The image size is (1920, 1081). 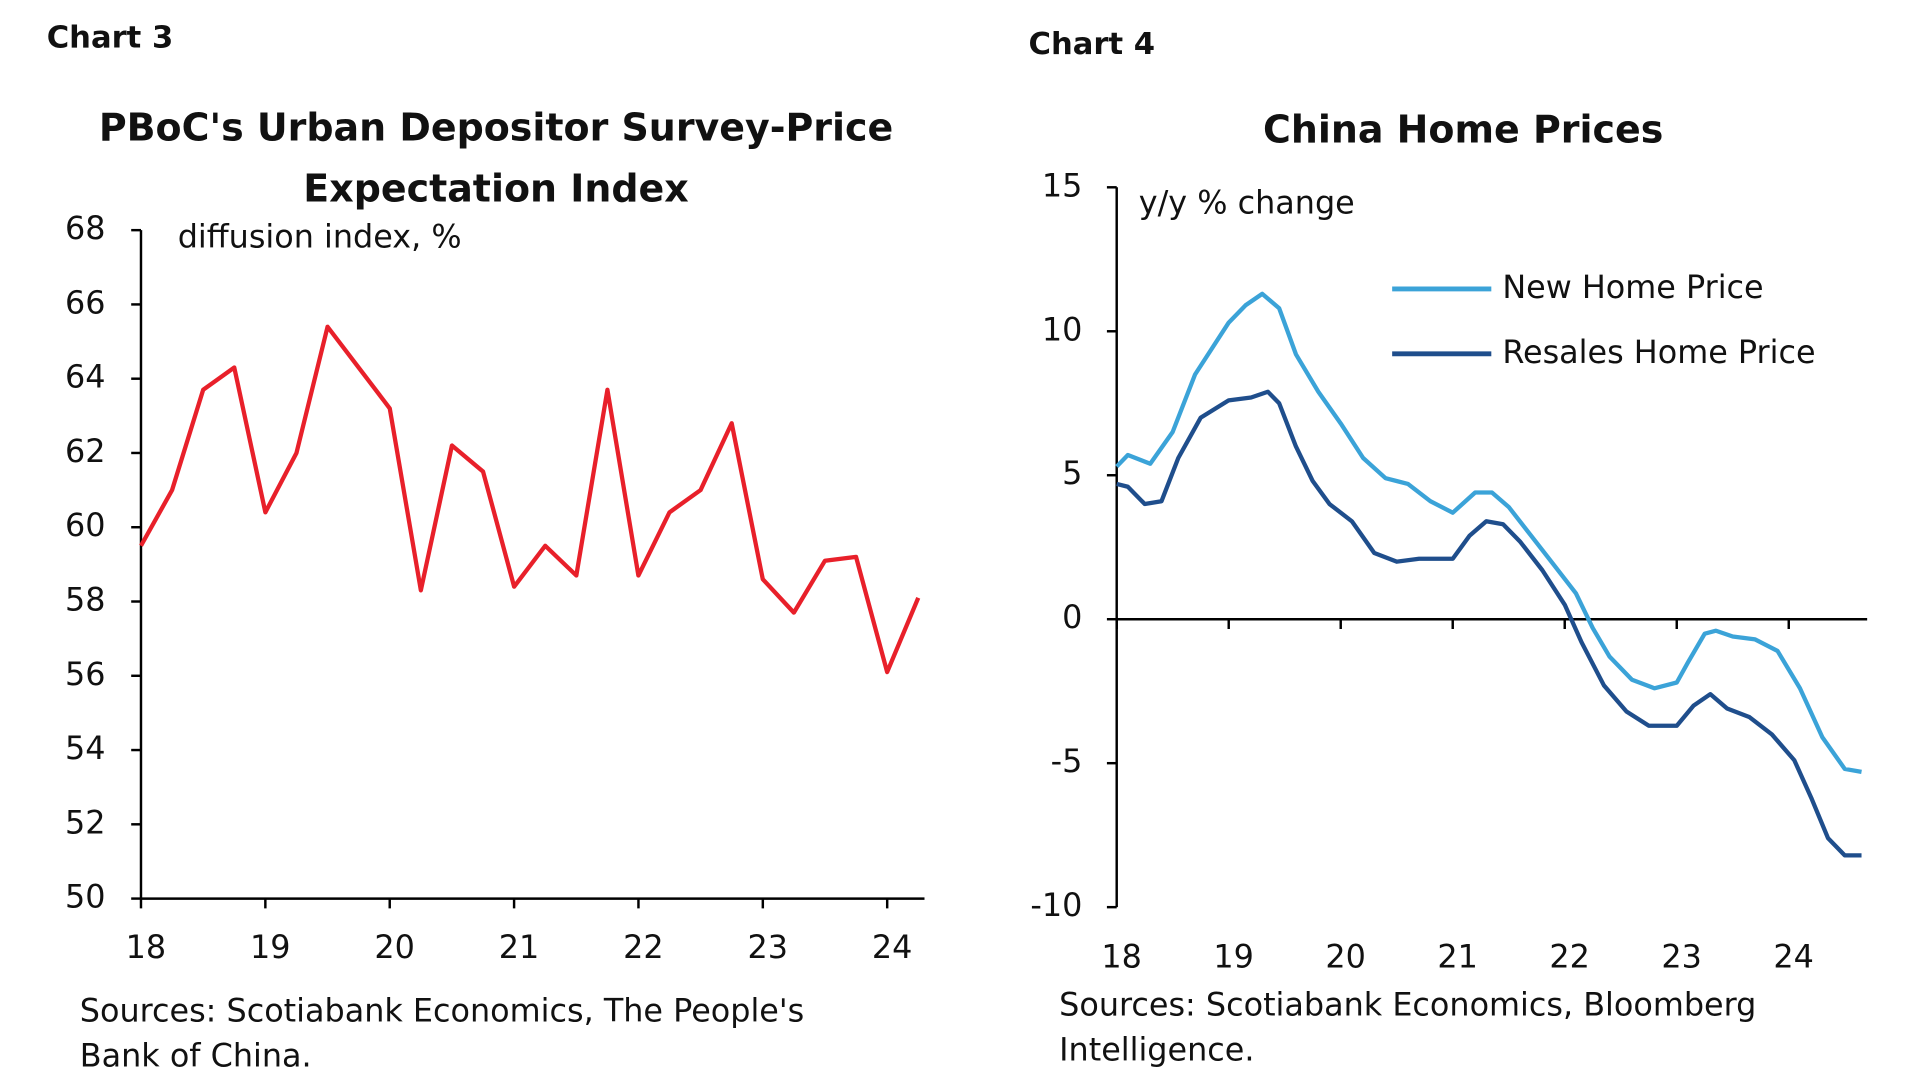 What do you see at coordinates (85, 600) in the screenshot?
I see `y-tick-label: 58` at bounding box center [85, 600].